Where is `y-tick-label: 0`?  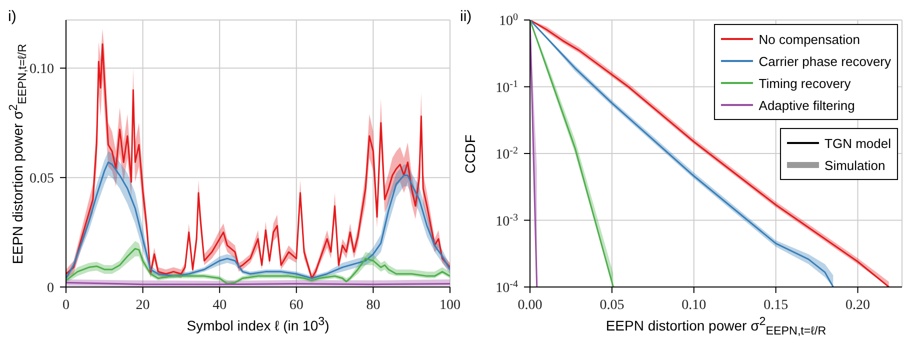
y-tick-label: 0 is located at coordinates (50, 288).